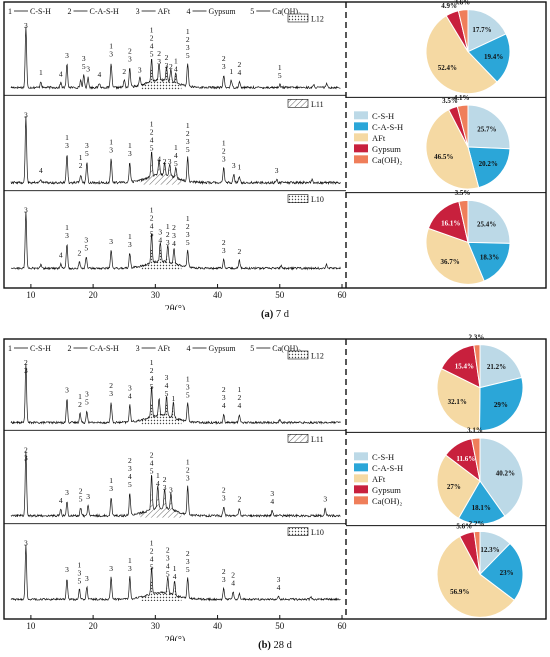  I want to click on xrd-pattern-line, so click(175, 484).